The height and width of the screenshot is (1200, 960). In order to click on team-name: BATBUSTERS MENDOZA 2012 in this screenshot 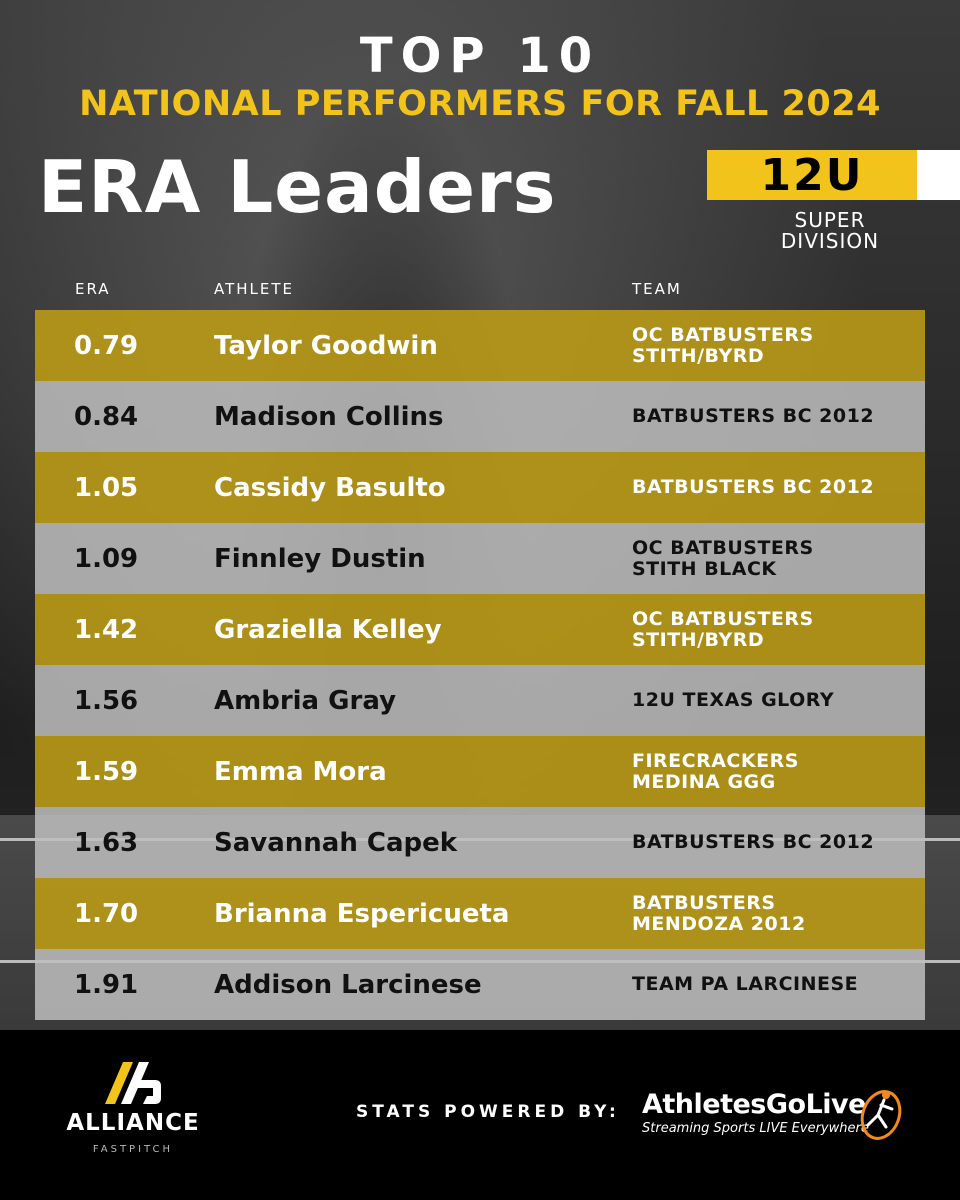, I will do `click(777, 913)`.